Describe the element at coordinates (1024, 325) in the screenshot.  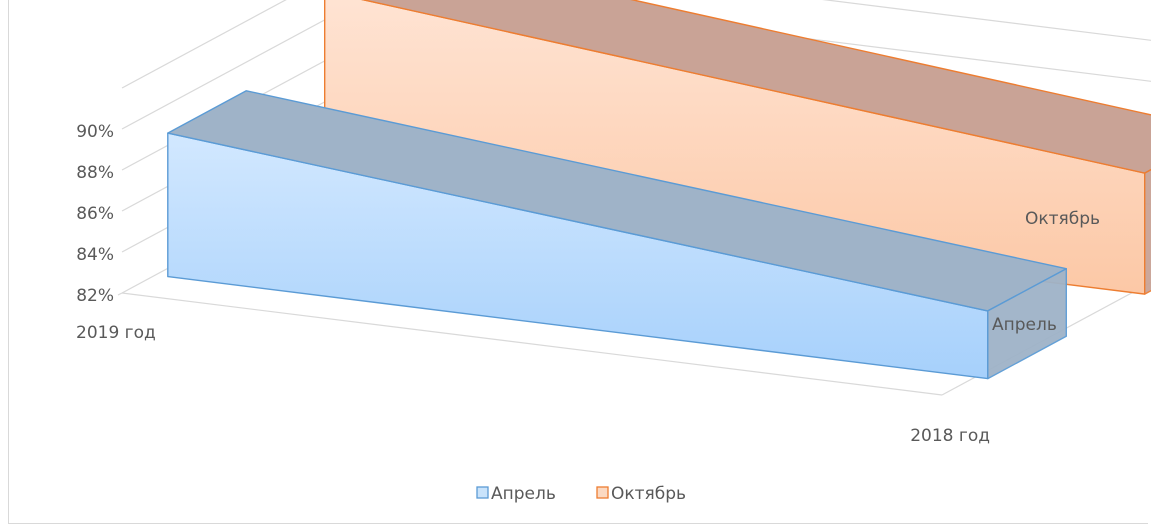
I see `series-axis-label: Апрель` at that location.